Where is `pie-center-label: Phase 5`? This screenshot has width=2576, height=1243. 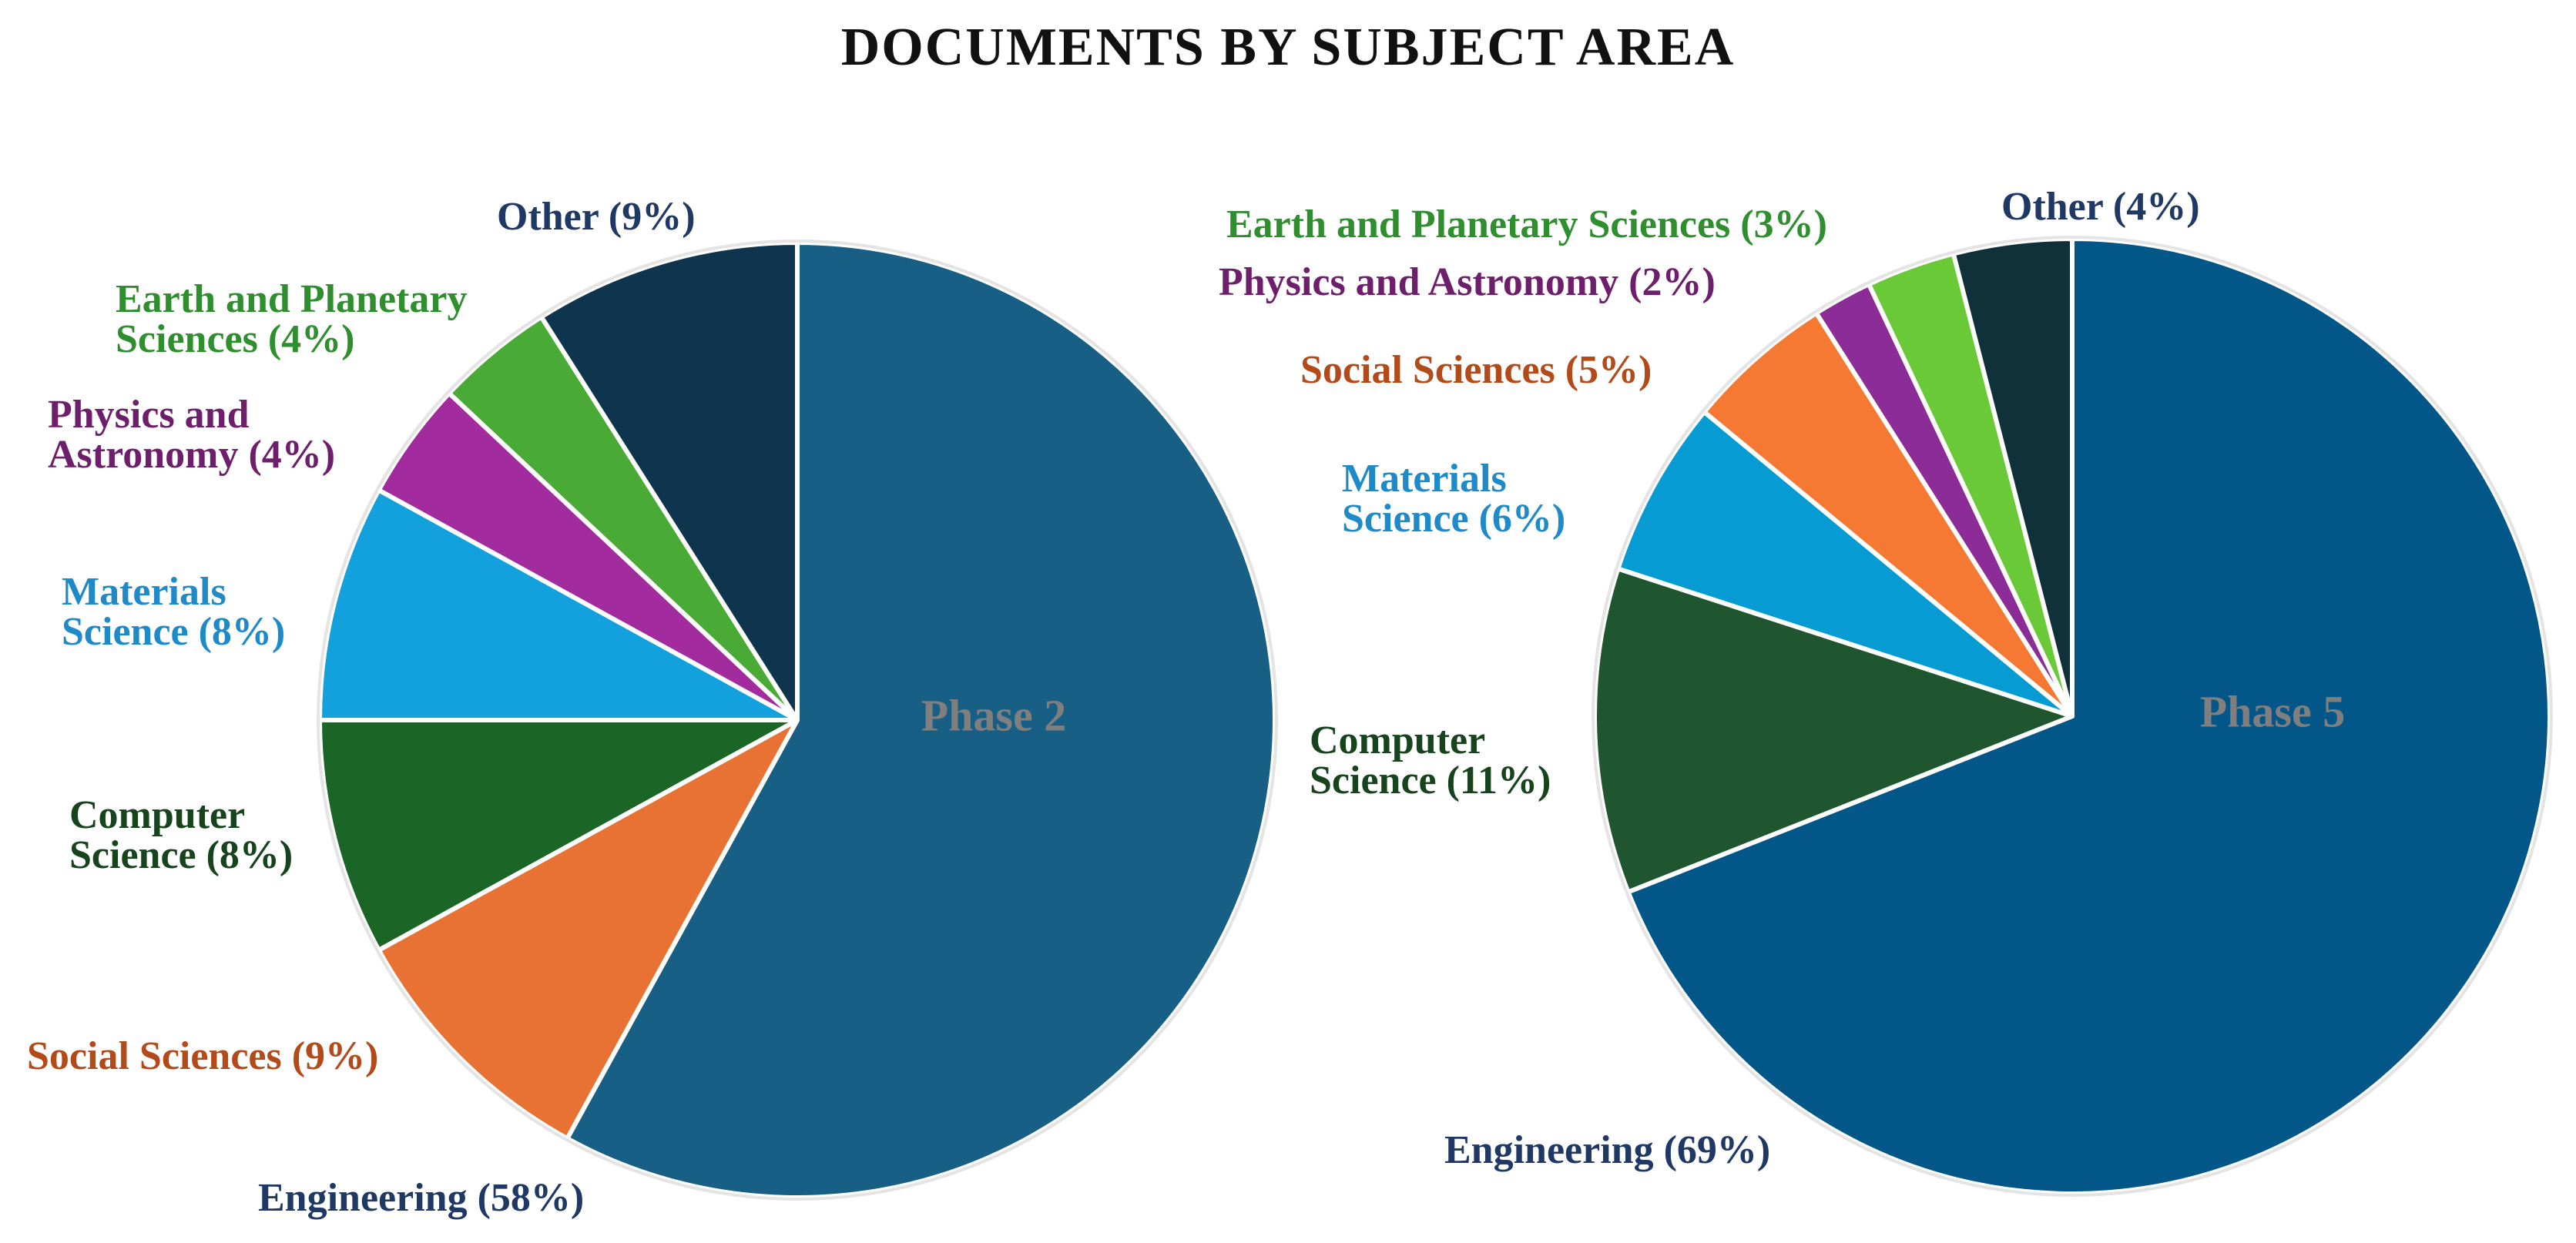
pie-center-label: Phase 5 is located at coordinates (2273, 711).